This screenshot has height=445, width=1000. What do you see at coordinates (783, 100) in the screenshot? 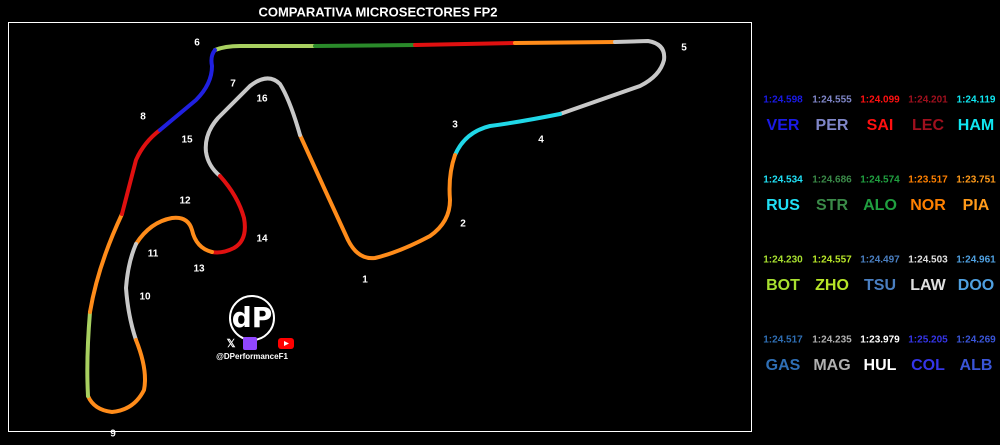
I see `driver-time: 1:24.598` at bounding box center [783, 100].